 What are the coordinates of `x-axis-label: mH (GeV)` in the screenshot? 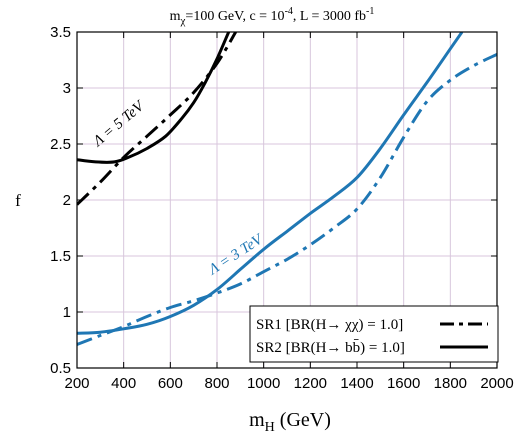 It's located at (290, 422).